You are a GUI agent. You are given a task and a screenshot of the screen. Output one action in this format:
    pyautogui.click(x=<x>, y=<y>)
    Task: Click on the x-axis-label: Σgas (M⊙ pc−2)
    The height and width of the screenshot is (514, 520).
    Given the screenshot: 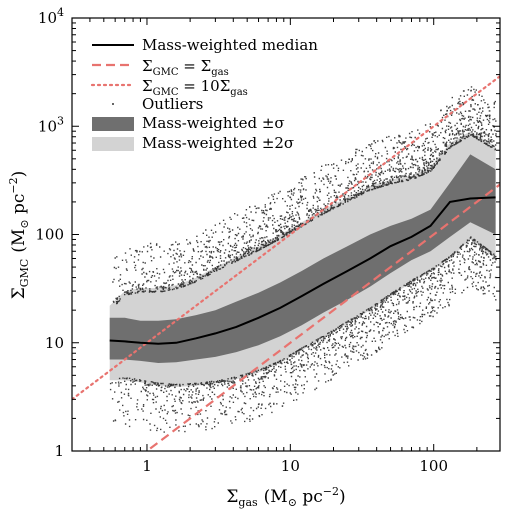 What is the action you would take?
    pyautogui.click(x=285, y=497)
    